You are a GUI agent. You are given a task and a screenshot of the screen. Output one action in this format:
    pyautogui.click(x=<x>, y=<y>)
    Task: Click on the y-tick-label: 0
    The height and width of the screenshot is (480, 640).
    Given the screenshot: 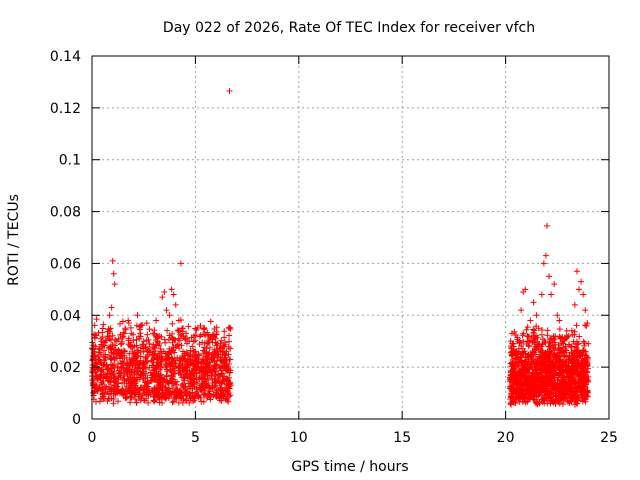 What is the action you would take?
    pyautogui.click(x=76, y=420)
    